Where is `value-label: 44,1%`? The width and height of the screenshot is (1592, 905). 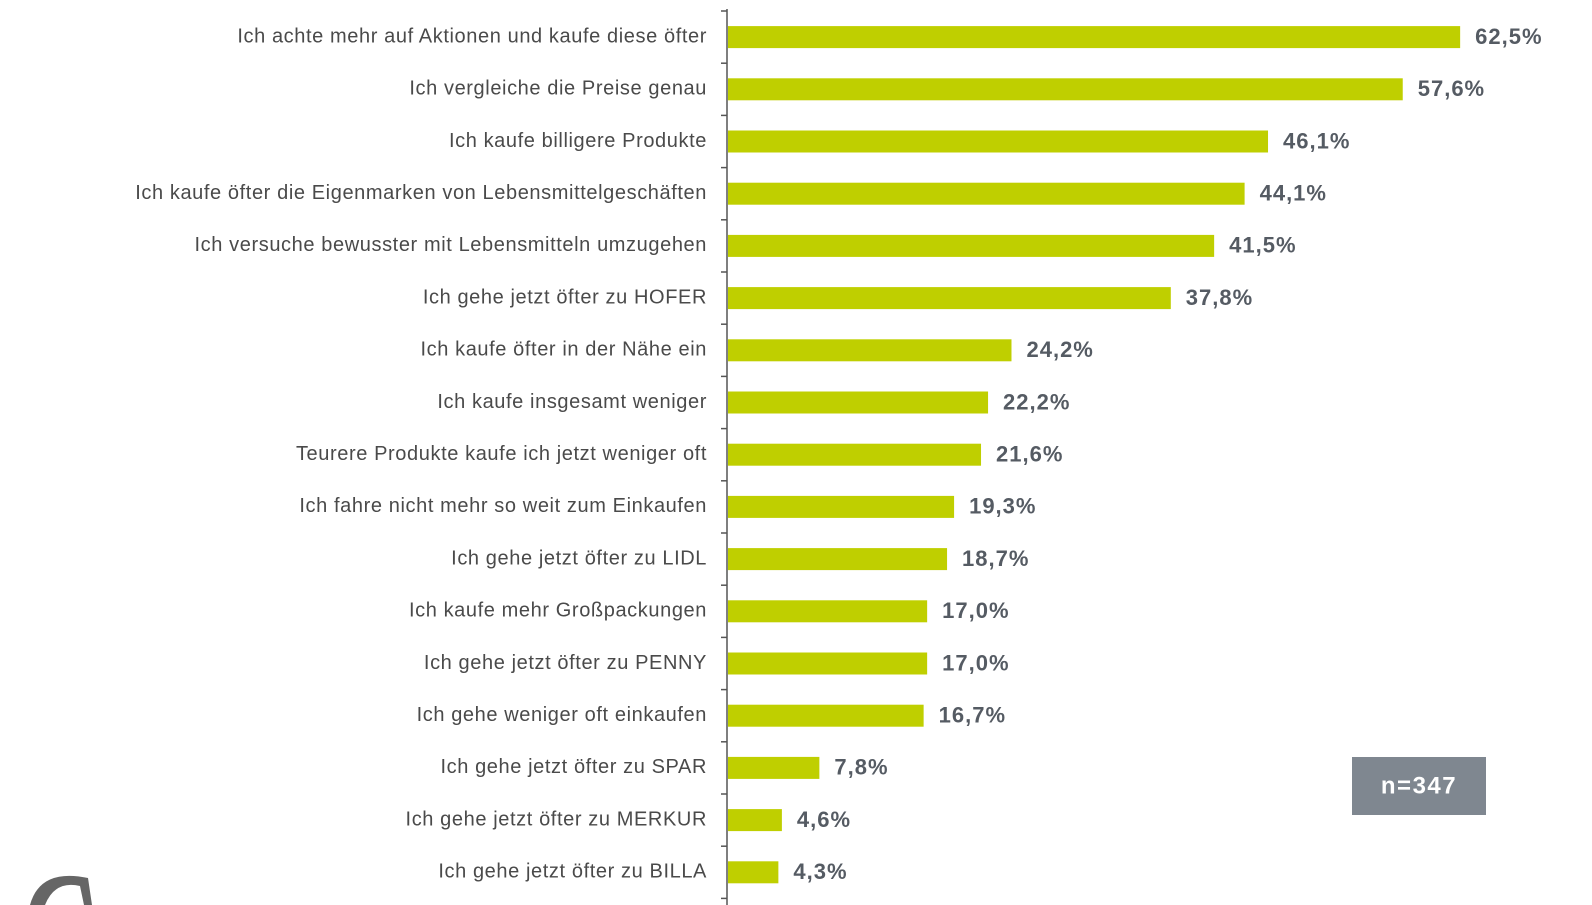
value-label: 44,1% is located at coordinates (1293, 193).